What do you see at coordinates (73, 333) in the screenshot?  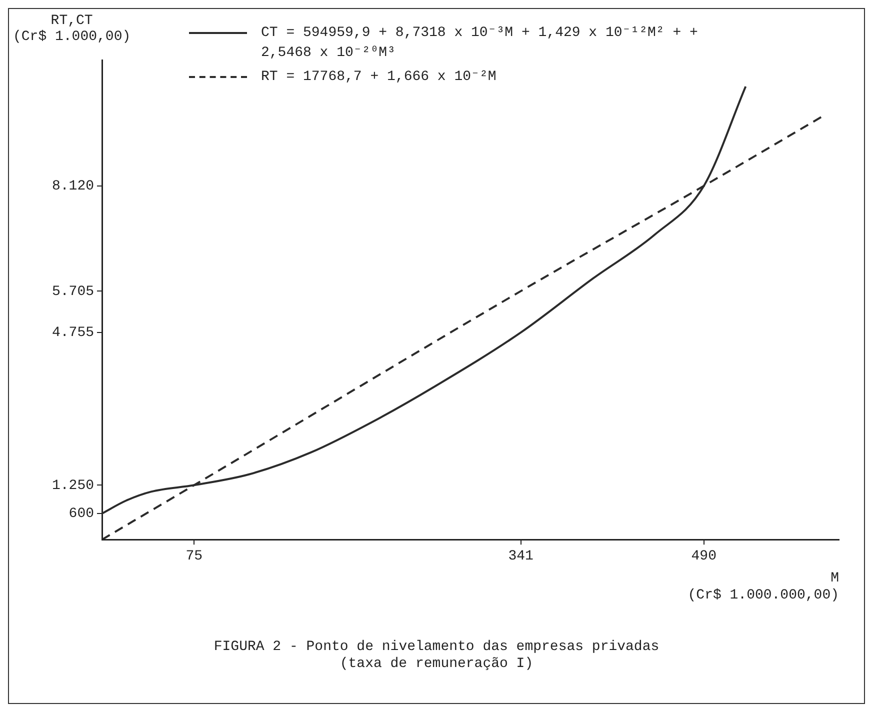 I see `y-tick-label: 4.755` at bounding box center [73, 333].